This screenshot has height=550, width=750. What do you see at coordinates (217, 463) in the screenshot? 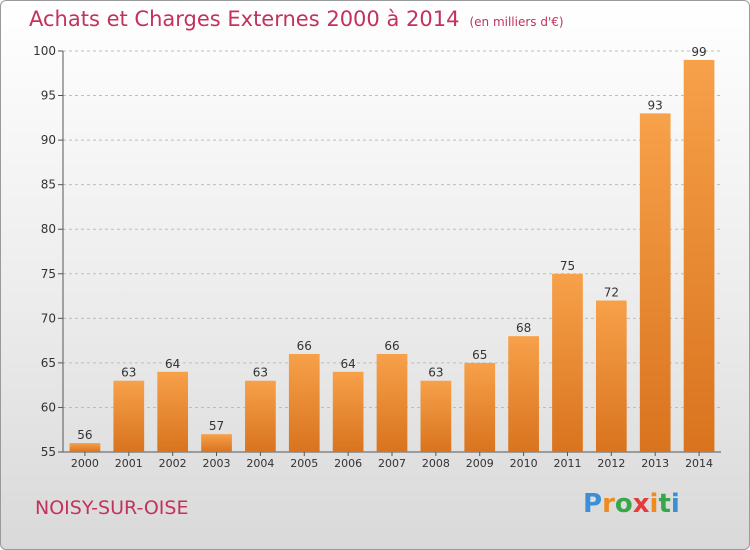
I see `x-tick-label: 2003` at bounding box center [217, 463].